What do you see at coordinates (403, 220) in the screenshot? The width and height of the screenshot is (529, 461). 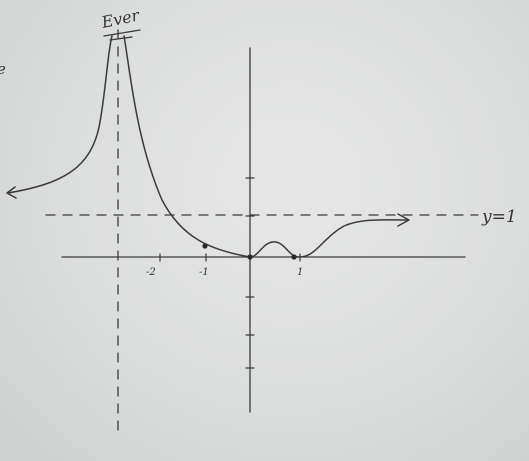 I see `right-arrowhead` at bounding box center [403, 220].